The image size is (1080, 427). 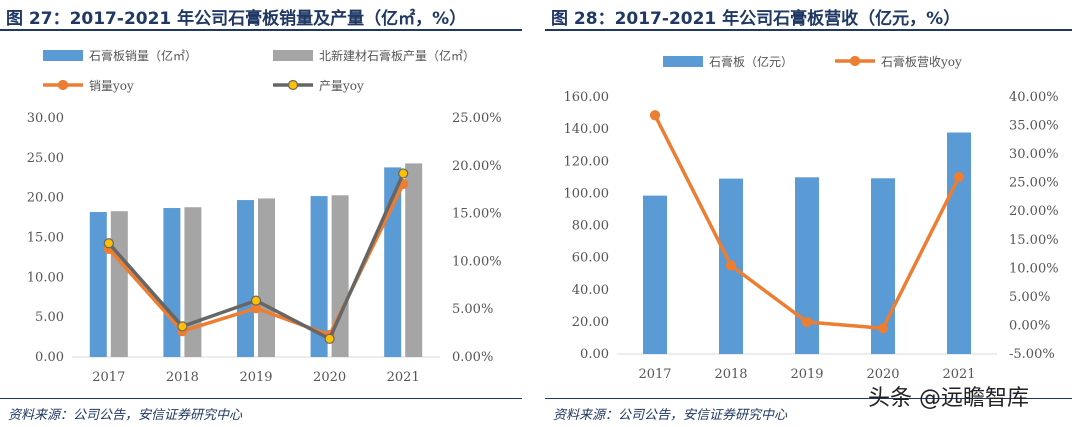 What do you see at coordinates (587, 161) in the screenshot?
I see `y-left-tick-label: 120.00` at bounding box center [587, 161].